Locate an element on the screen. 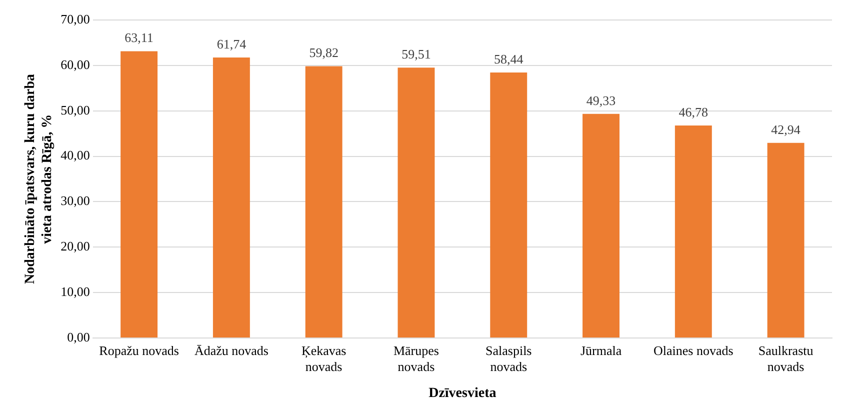 This screenshot has width=852, height=412. x-tick-label: Ādažu novads is located at coordinates (231, 350).